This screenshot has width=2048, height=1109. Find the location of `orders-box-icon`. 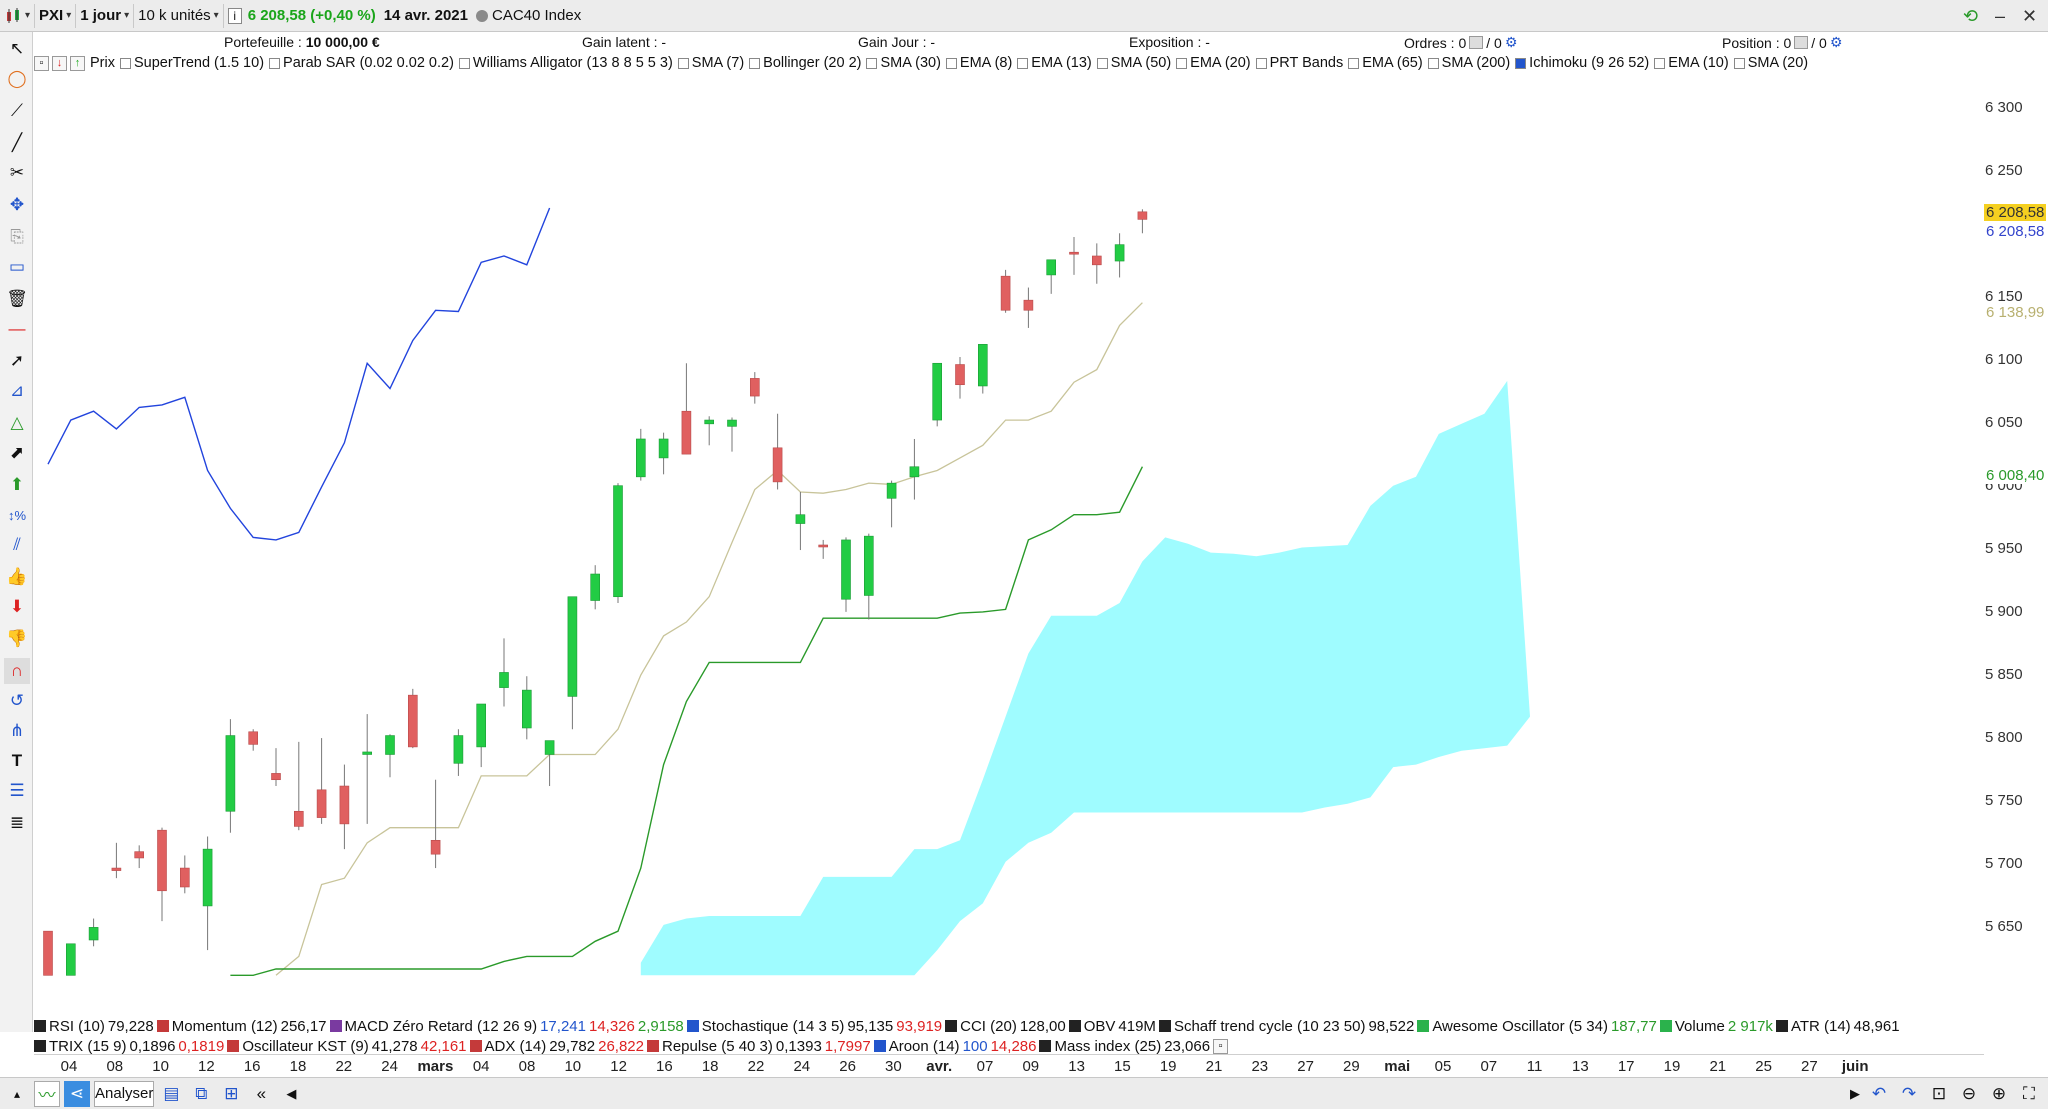

orders-box-icon is located at coordinates (1476, 42).